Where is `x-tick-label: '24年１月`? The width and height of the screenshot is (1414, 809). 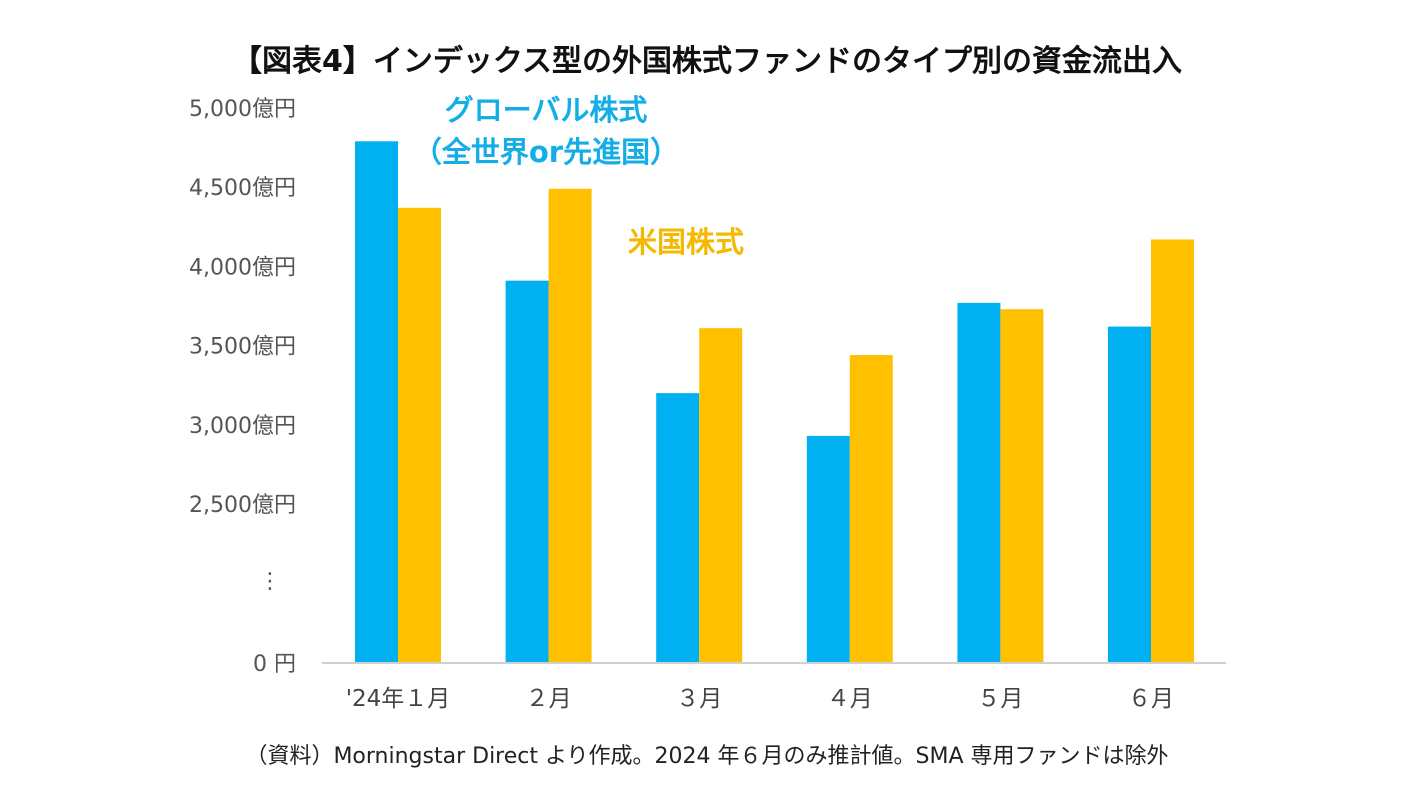 x-tick-label: '24年１月 is located at coordinates (398, 699).